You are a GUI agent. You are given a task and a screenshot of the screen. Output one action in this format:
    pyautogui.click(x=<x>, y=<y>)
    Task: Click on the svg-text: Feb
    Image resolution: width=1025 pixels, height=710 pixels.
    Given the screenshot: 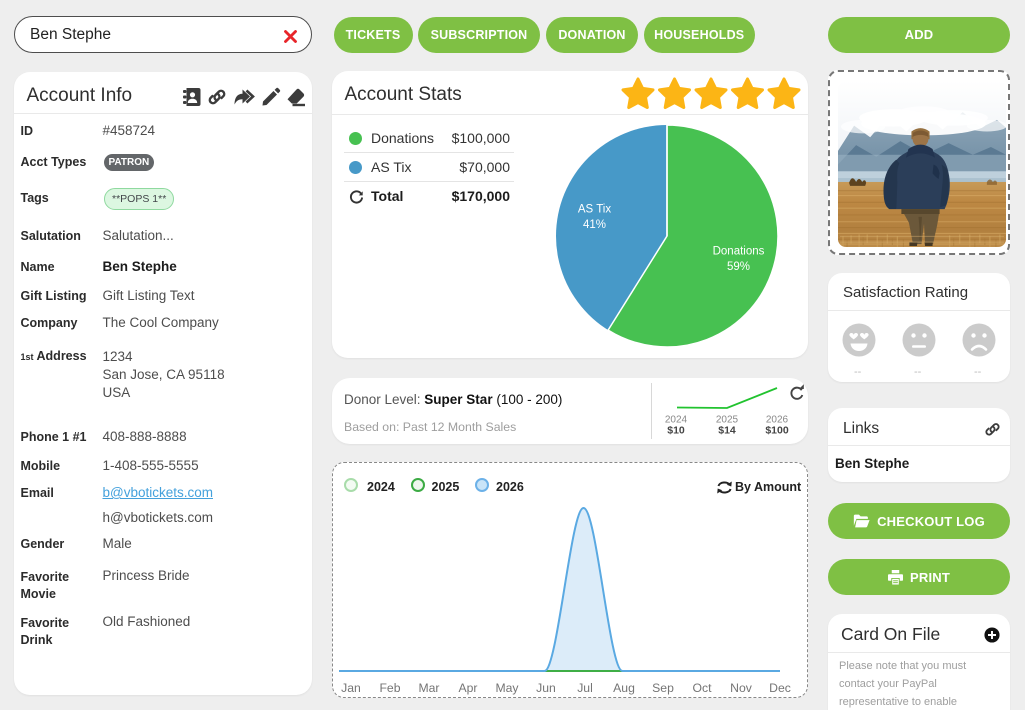 What is the action you would take?
    pyautogui.click(x=389, y=688)
    